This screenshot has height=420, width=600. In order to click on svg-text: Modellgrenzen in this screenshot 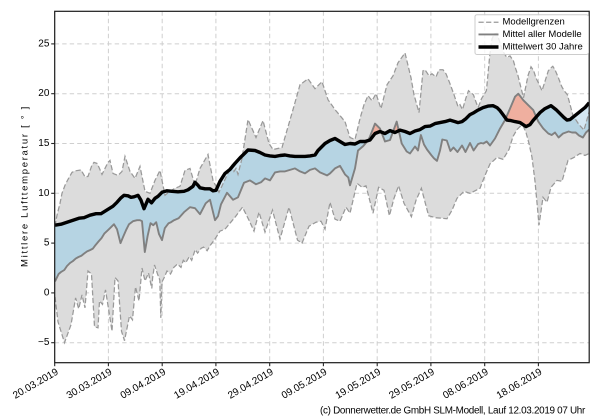, I will do `click(534, 22)`.